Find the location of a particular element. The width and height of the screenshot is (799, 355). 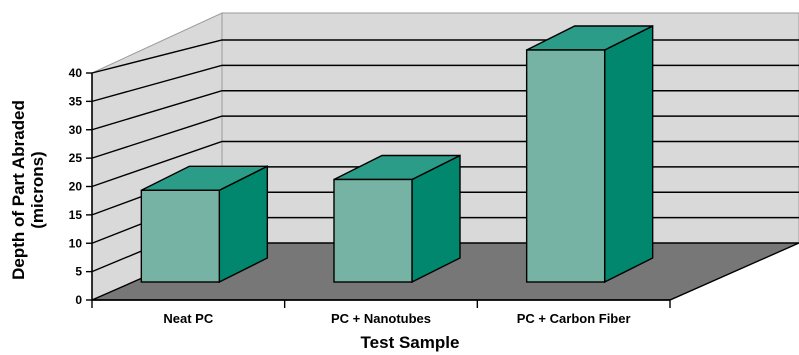

y-tick-label: 20 is located at coordinates (76, 187).